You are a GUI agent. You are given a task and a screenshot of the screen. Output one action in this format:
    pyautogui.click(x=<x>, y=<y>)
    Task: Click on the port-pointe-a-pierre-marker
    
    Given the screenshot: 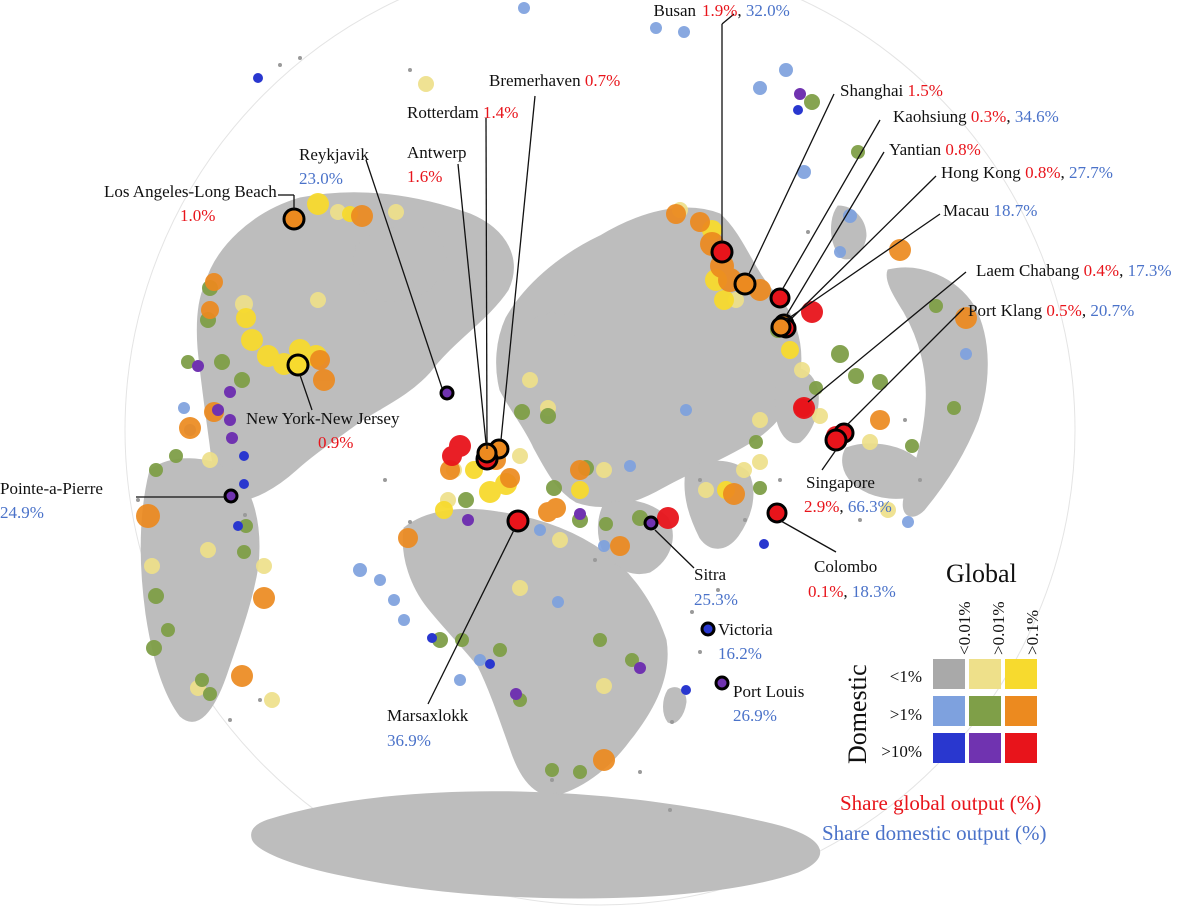 What is the action you would take?
    pyautogui.click(x=231, y=496)
    